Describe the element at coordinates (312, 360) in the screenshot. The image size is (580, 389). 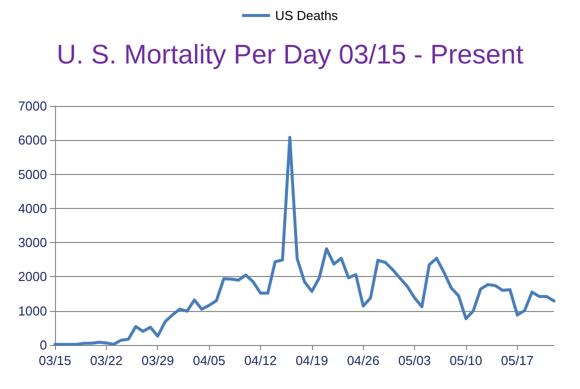
I see `x-tick-label: 04/19` at that location.